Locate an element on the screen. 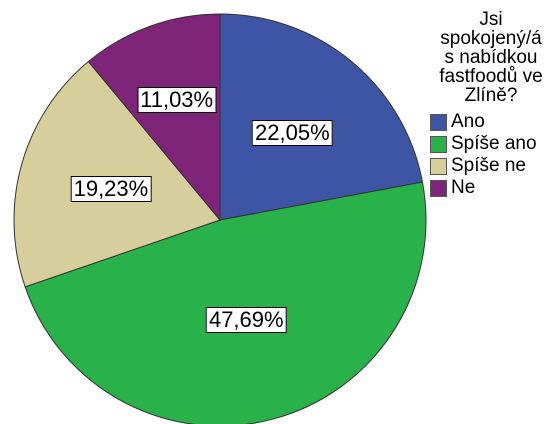  legend-title-line: spokojený/á is located at coordinates (491, 38).